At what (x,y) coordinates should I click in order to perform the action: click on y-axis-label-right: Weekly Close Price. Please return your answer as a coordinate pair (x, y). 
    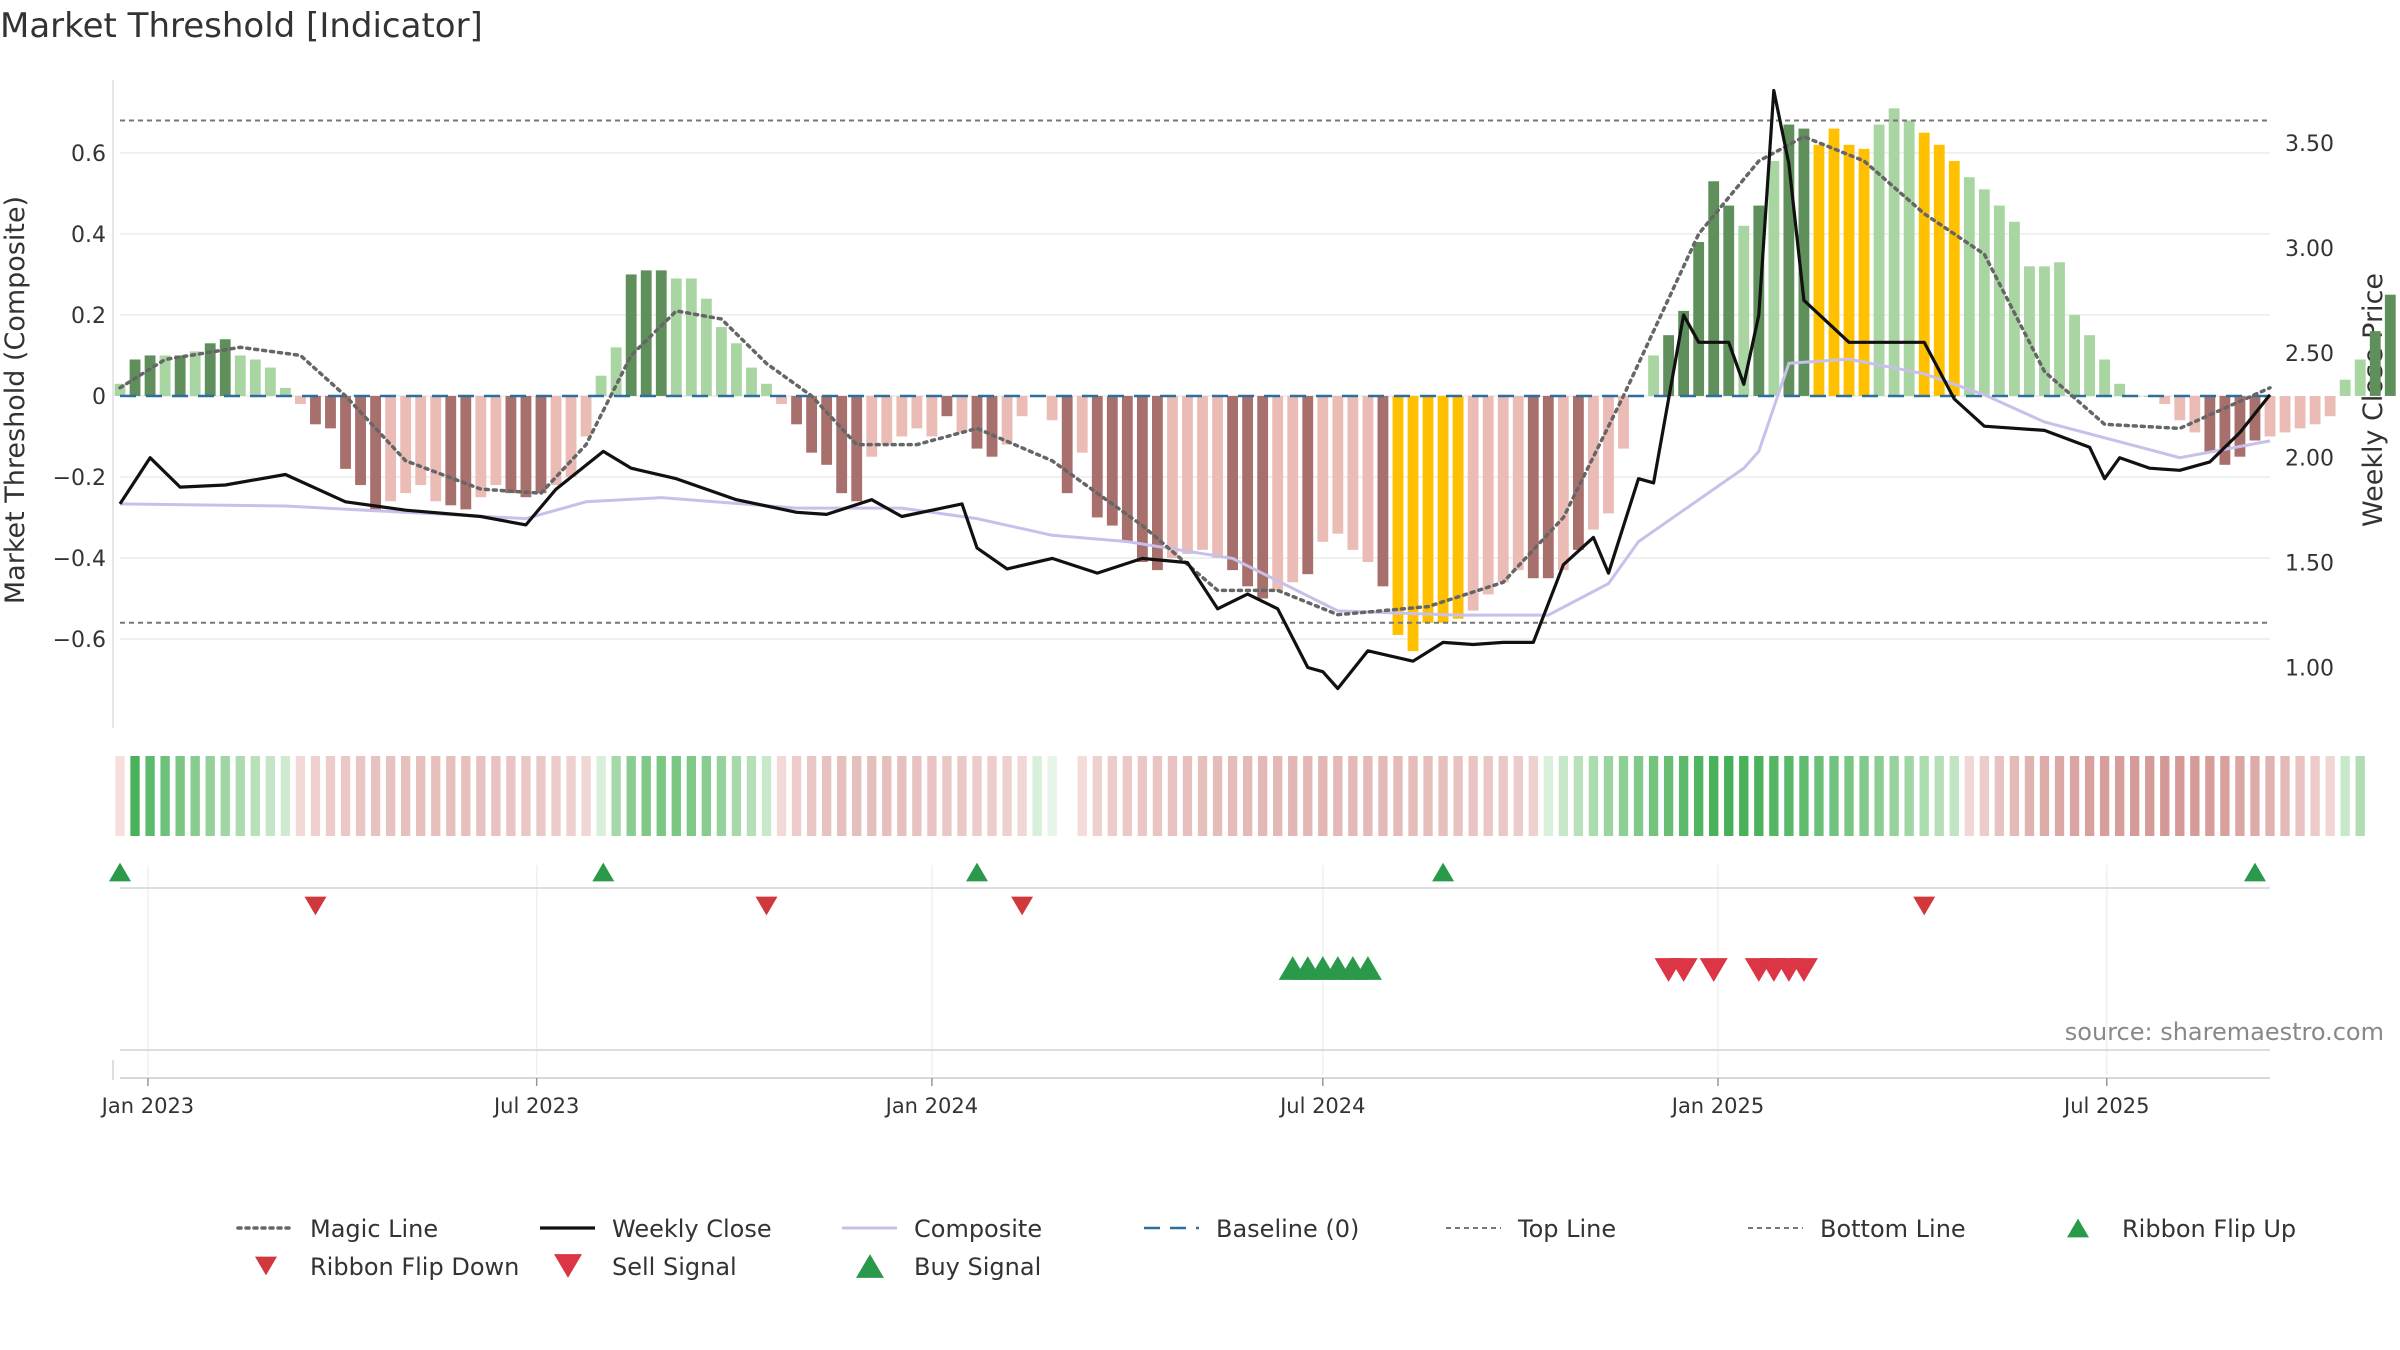
    Looking at the image, I should click on (2373, 400).